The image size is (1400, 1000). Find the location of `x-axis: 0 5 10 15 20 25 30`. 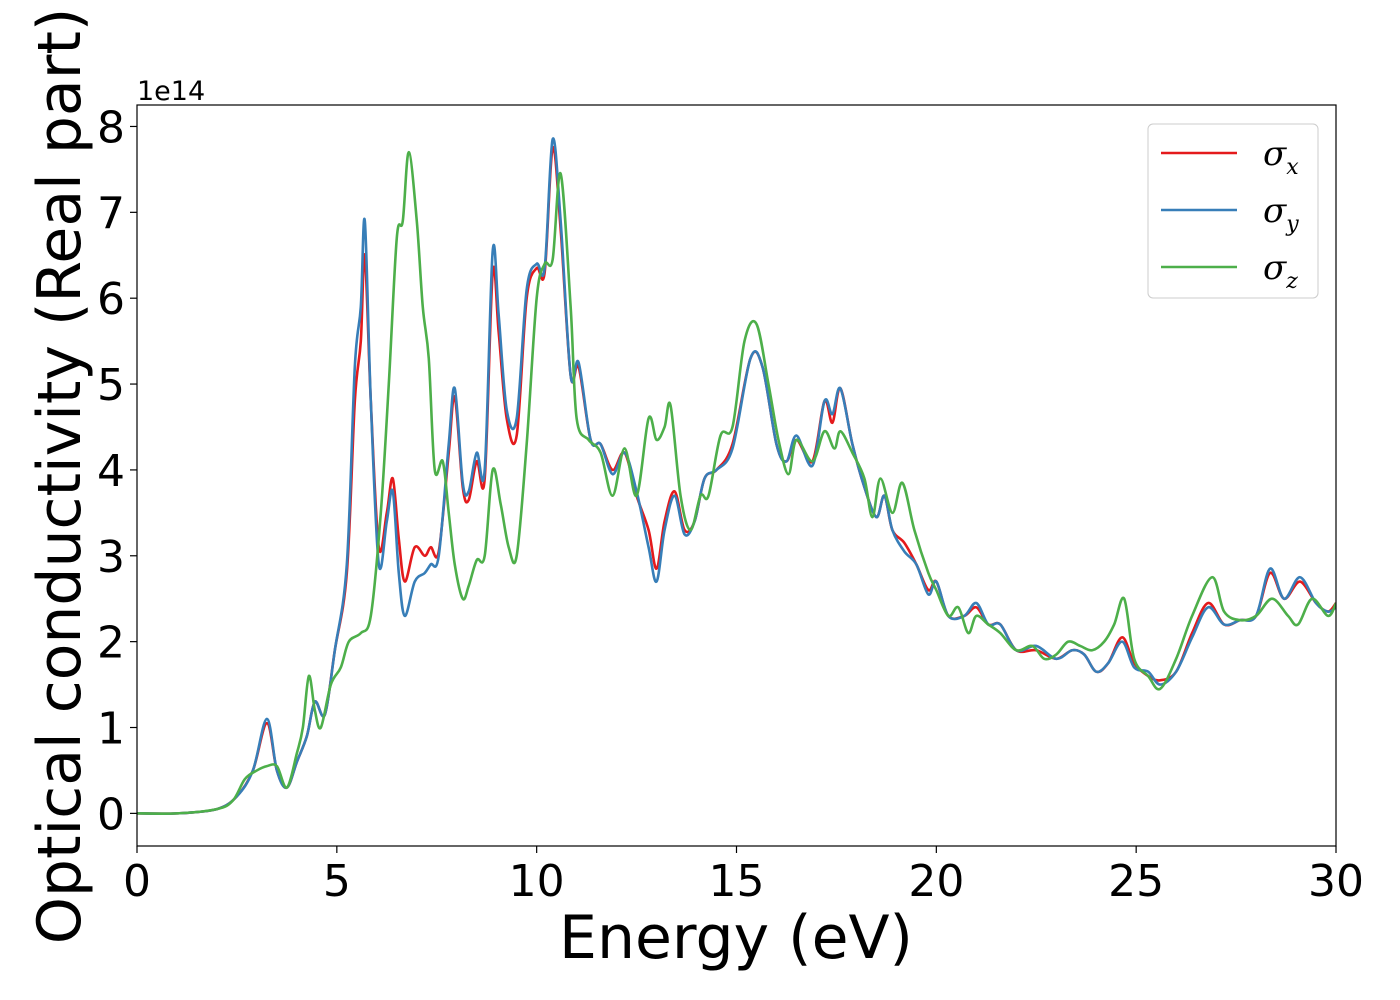

x-axis: 0 5 10 15 20 25 30 is located at coordinates (743, 876).